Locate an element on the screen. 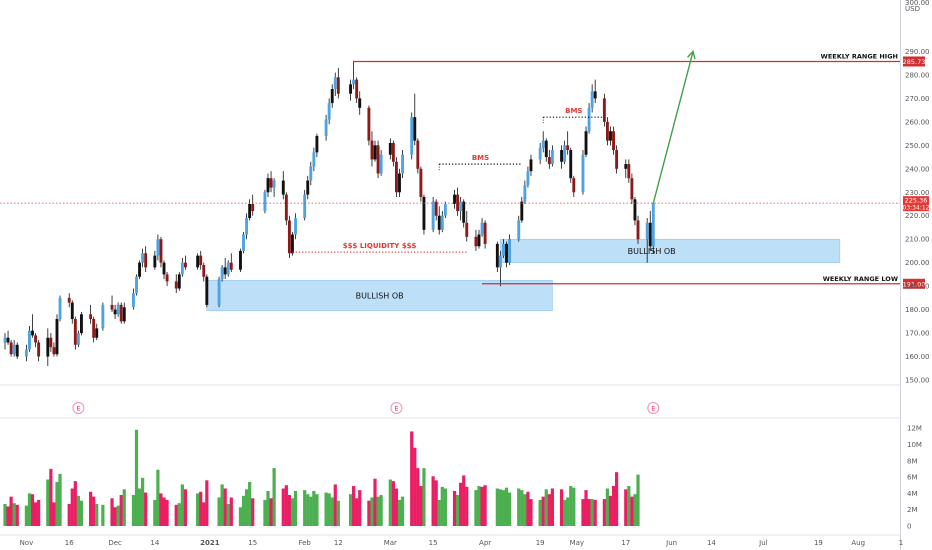 The height and width of the screenshot is (550, 932). price-tick-label: 180.00 is located at coordinates (917, 310).